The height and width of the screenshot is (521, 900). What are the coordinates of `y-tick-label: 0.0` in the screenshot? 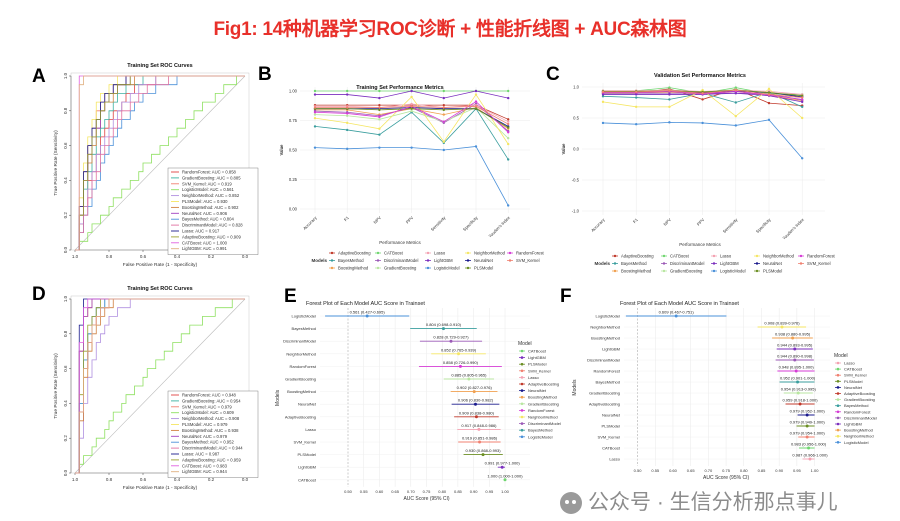 It's located at (576, 149).